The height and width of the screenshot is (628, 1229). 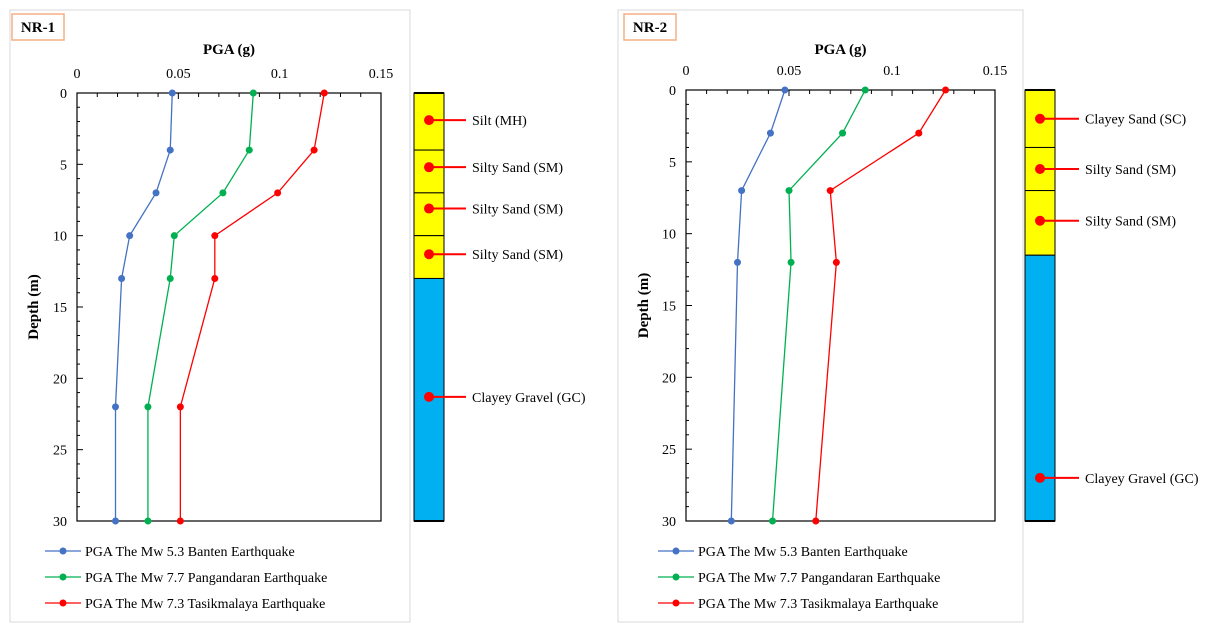 I want to click on soil-layer-label: Clayey Sand (SC), so click(x=1135, y=120).